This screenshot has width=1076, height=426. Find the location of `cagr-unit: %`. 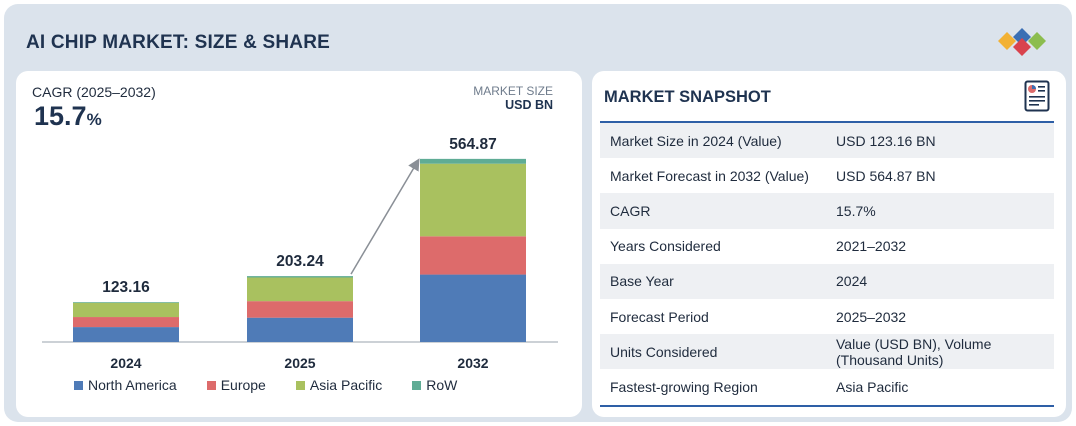

cagr-unit: % is located at coordinates (94, 119).